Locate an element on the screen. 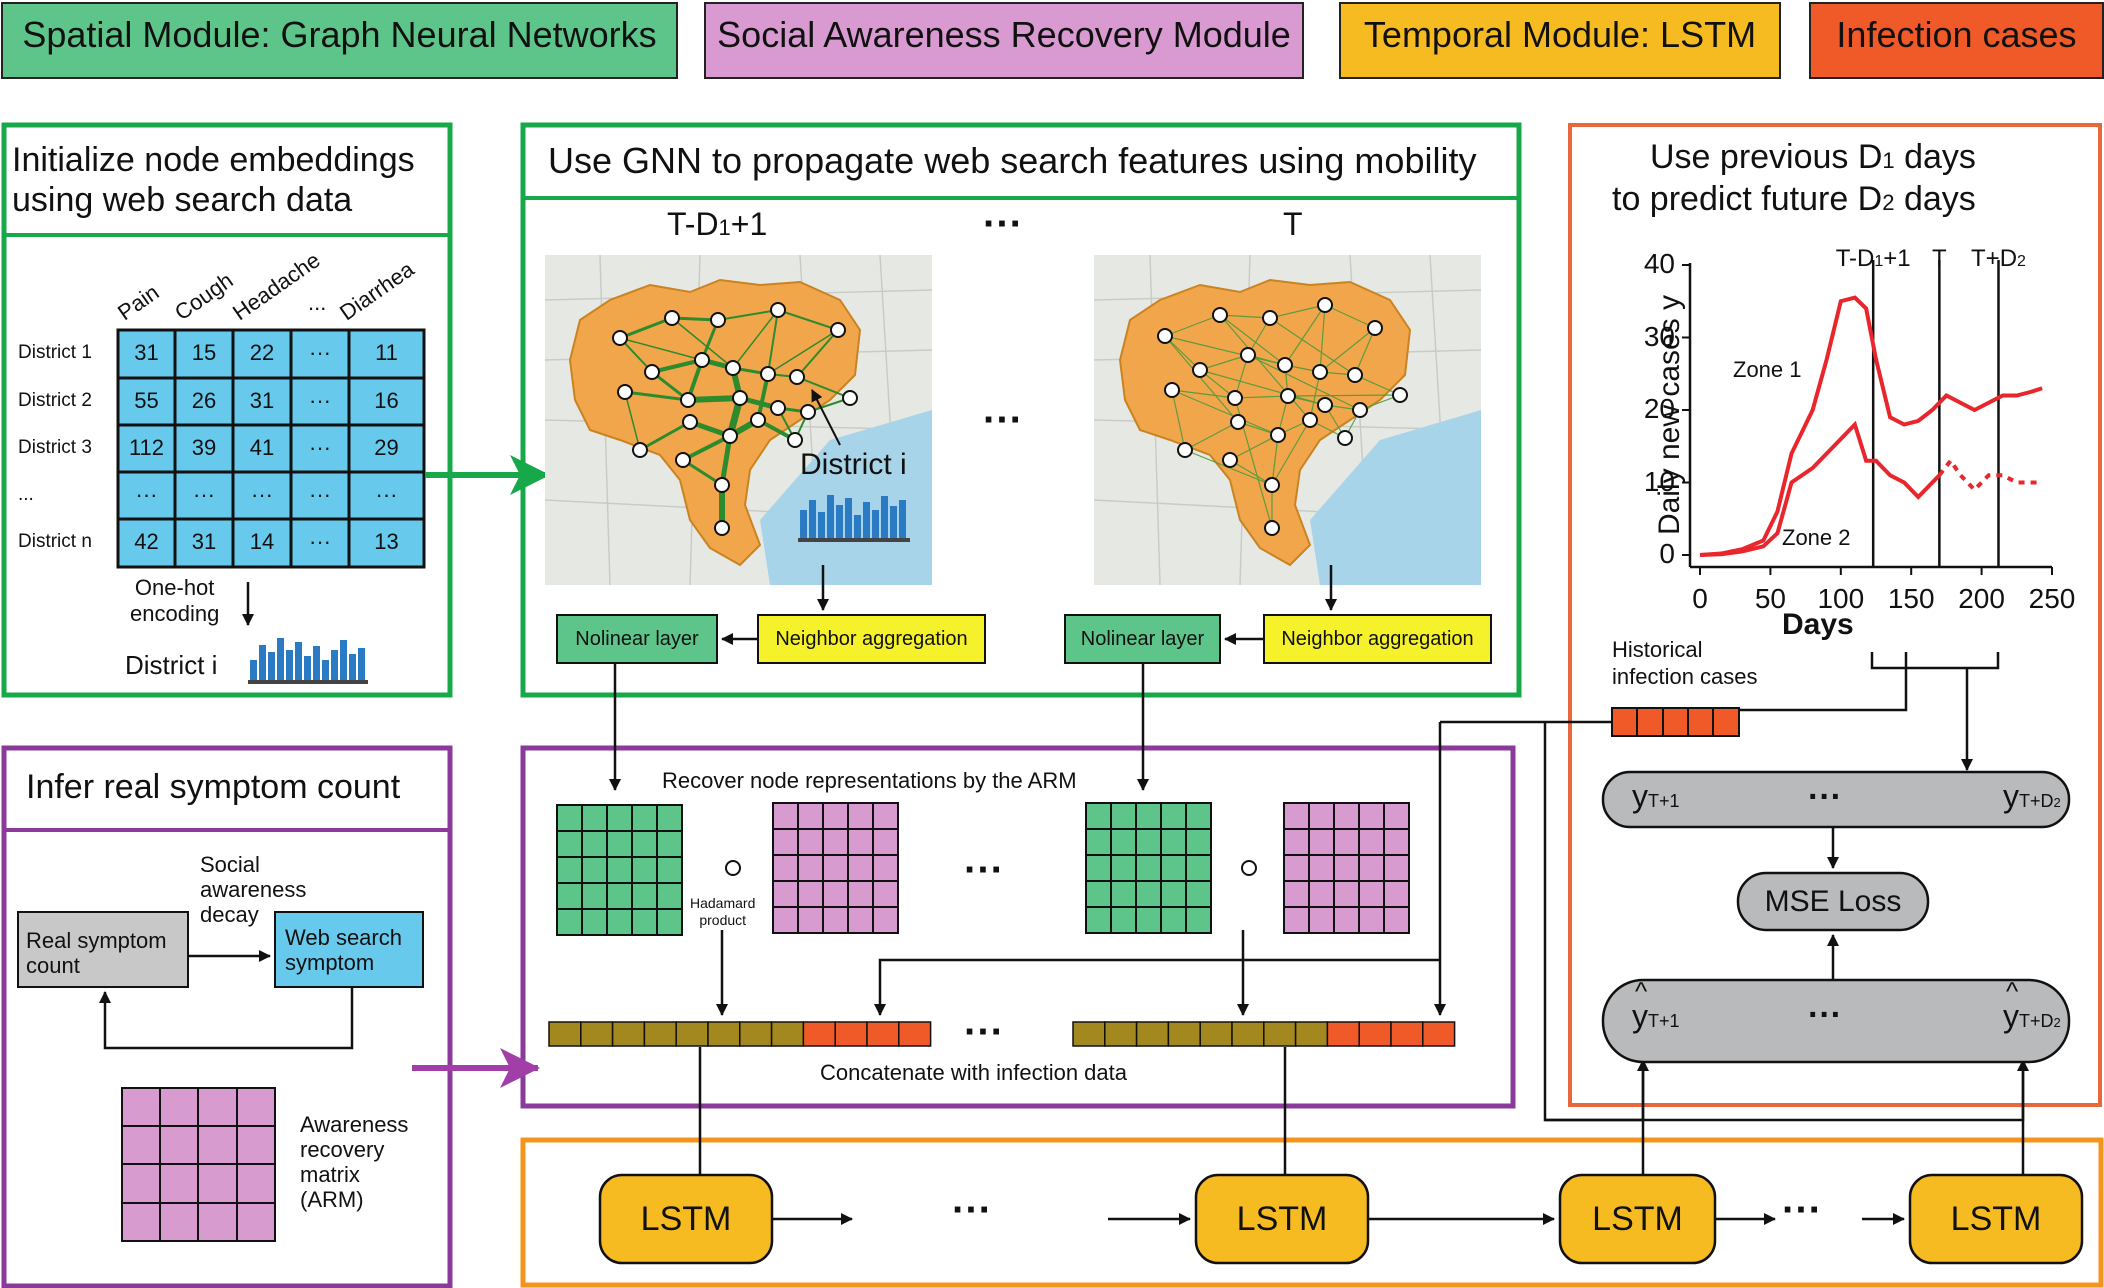 Image resolution: width=2104 pixels, height=1288 pixels. cases-chart is located at coordinates (1867, 417).